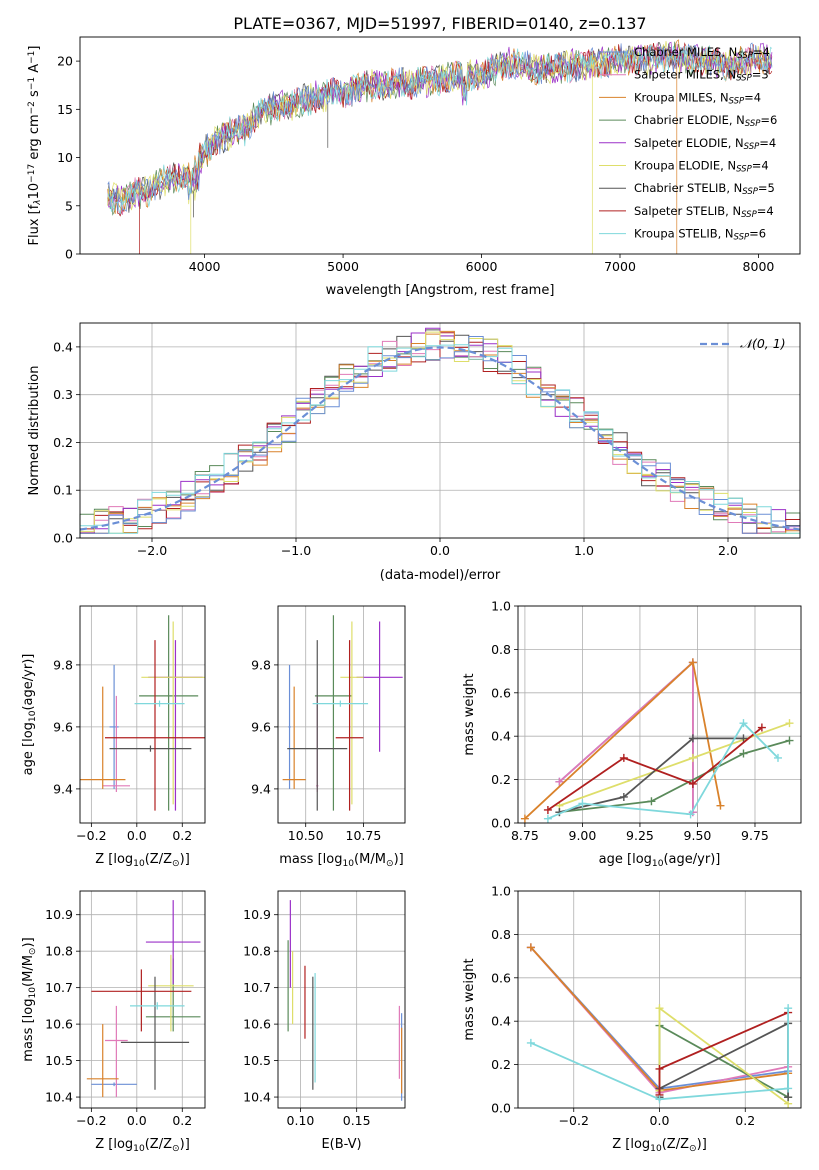 Image resolution: width=819 pixels, height=1170 pixels. Describe the element at coordinates (440, 438) in the screenshot. I see `normal-reference-curve` at that location.